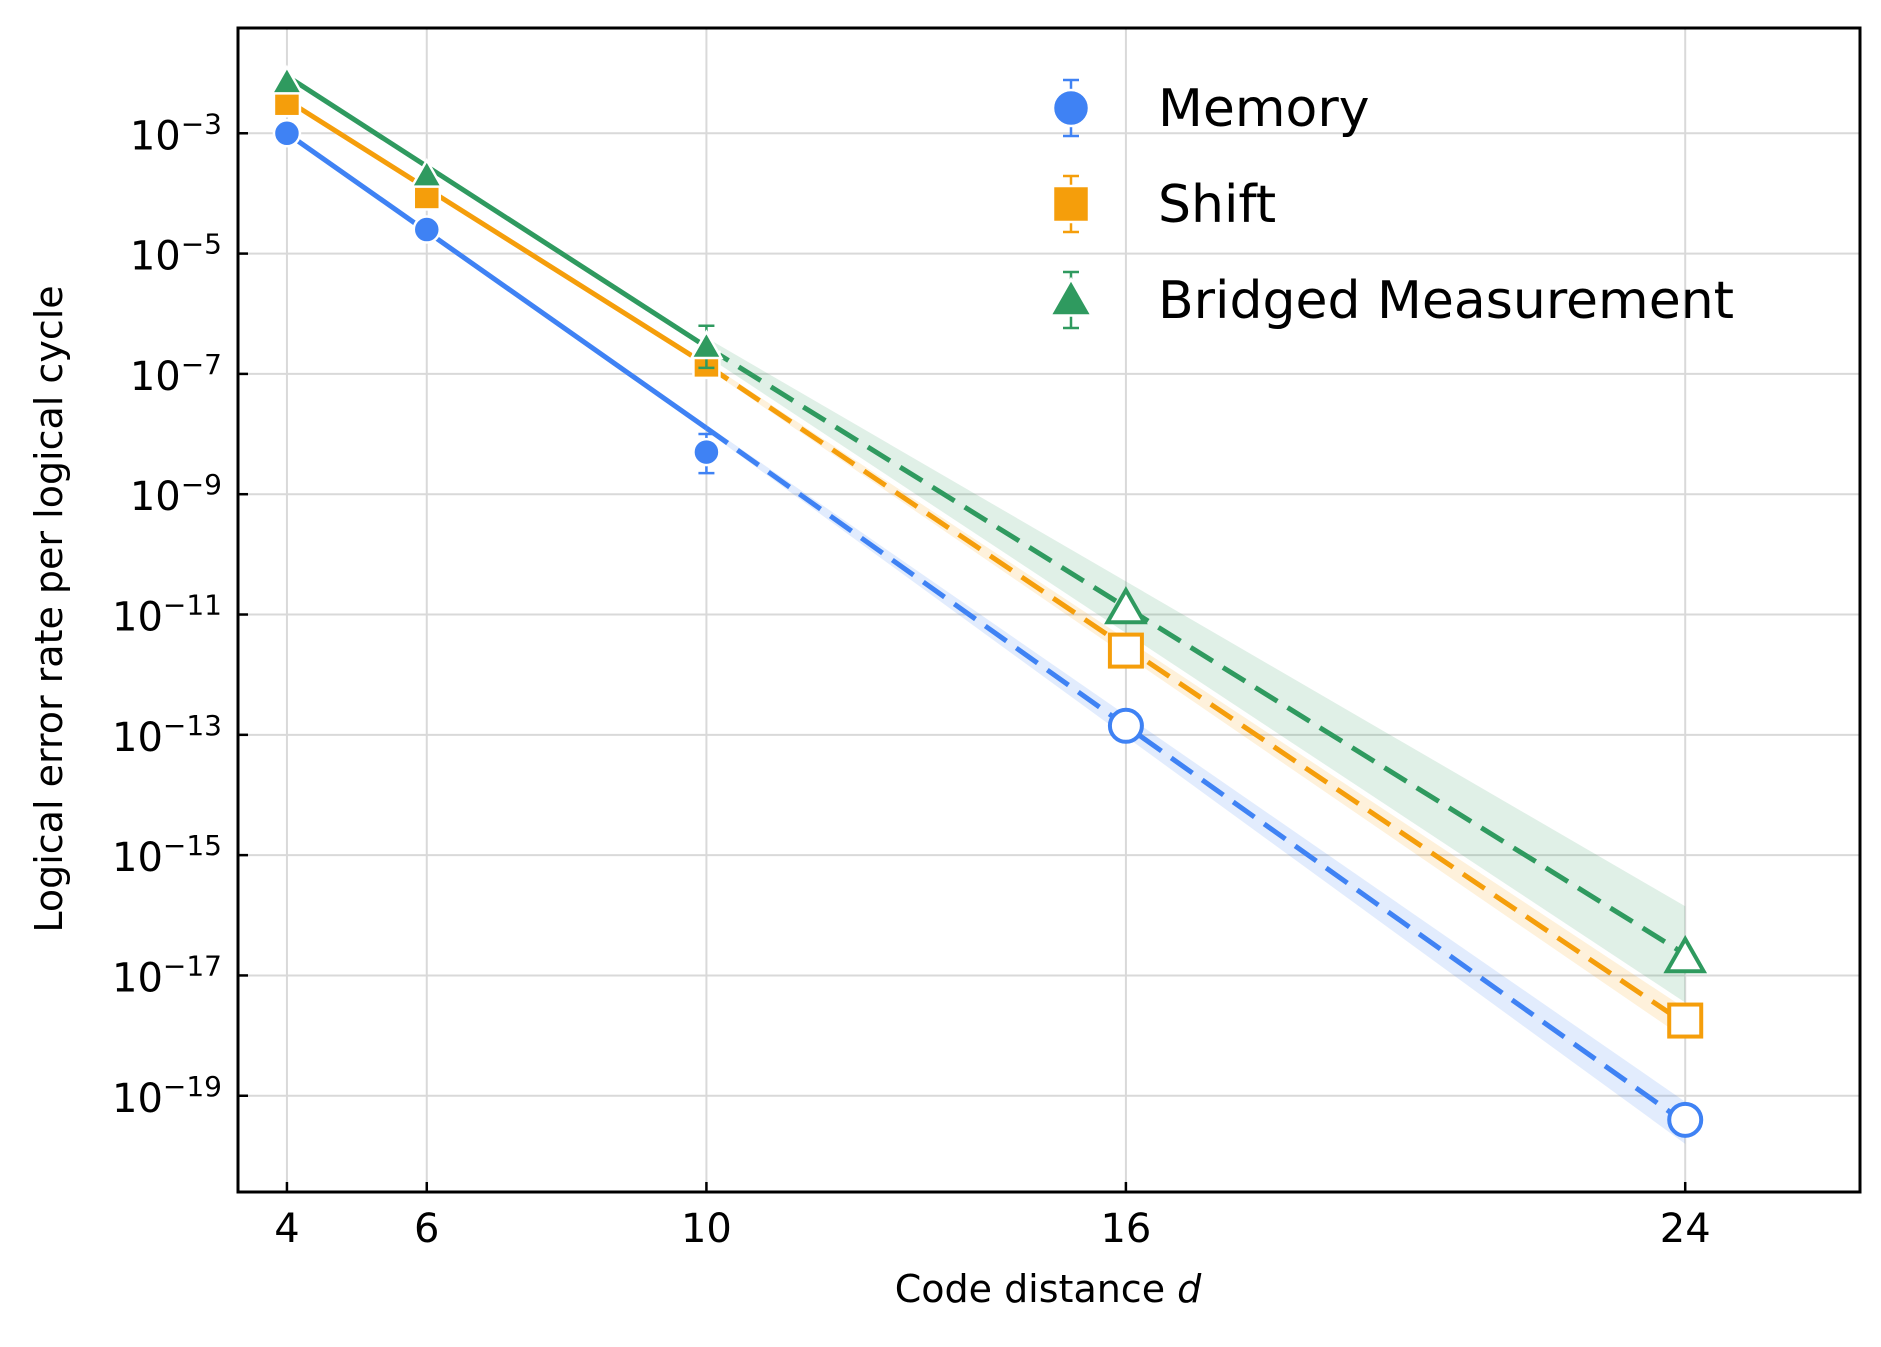  I want to click on legend-label: Memory, so click(1263, 109).